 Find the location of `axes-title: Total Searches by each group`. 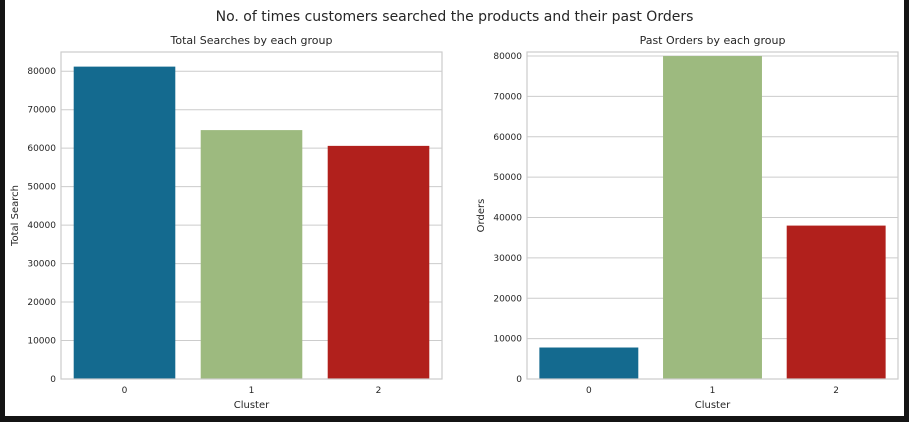

axes-title: Total Searches by each group is located at coordinates (251, 40).